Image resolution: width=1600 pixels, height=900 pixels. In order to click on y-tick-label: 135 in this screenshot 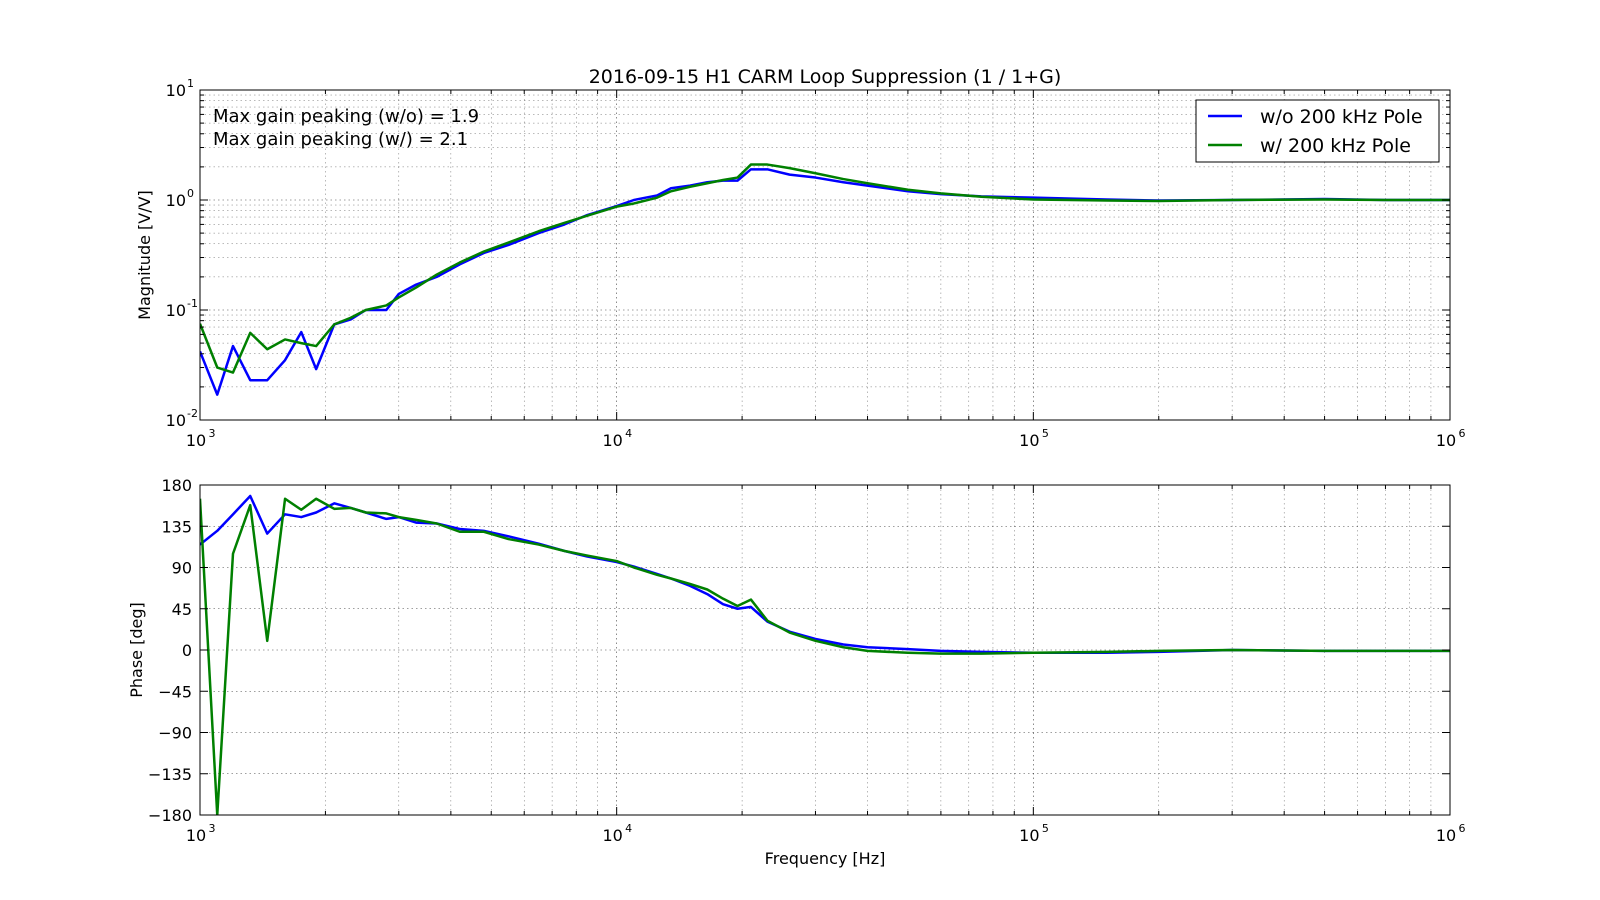, I will do `click(176, 526)`.